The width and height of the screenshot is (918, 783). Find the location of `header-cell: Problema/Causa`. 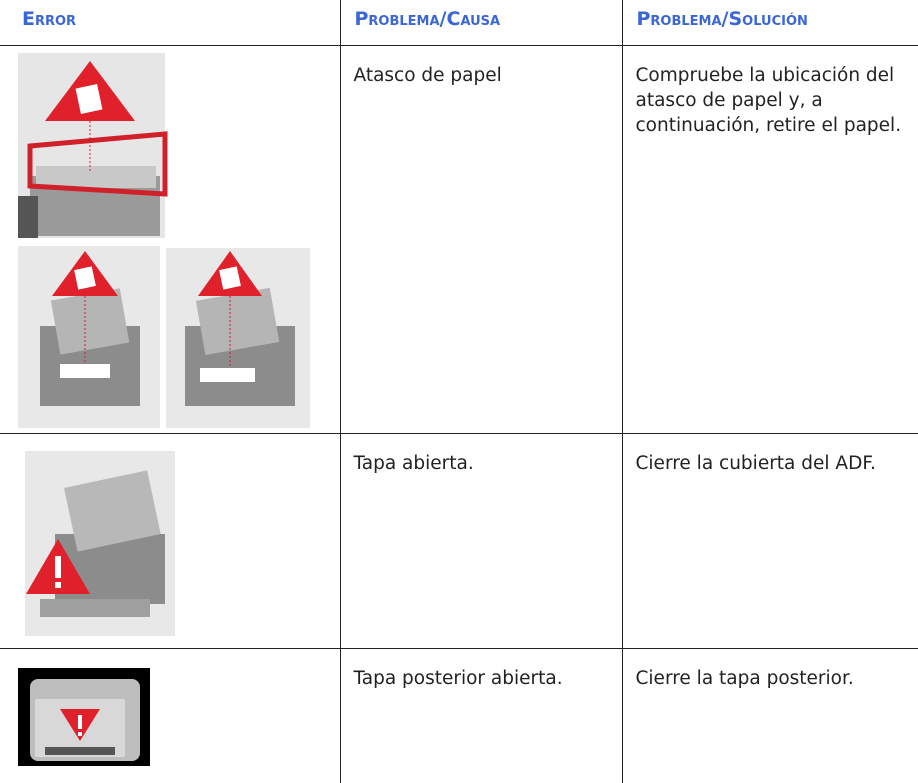

header-cell: Problema/Causa is located at coordinates (481, 23).